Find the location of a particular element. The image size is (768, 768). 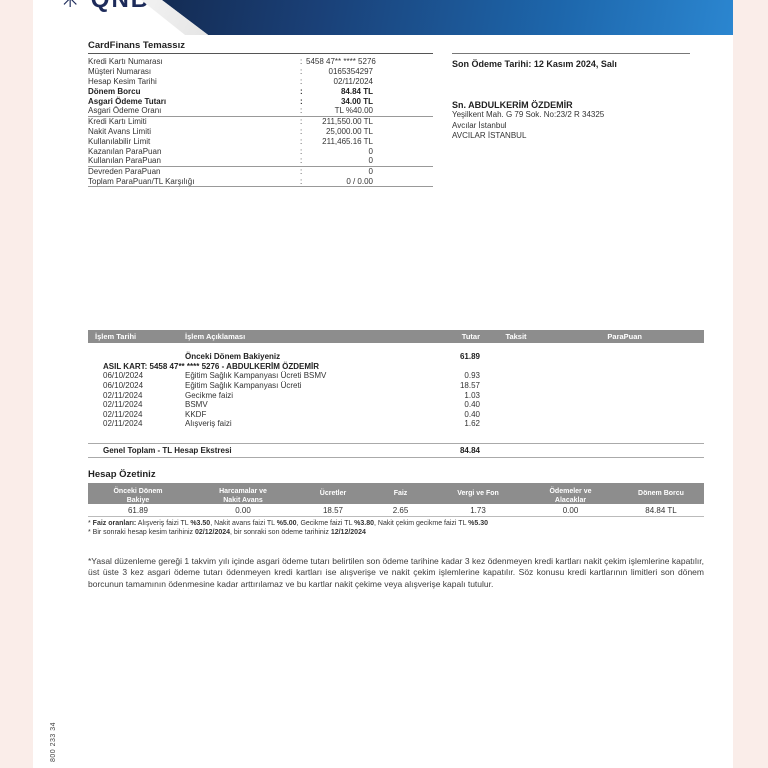

footnote-bold-segment: Faiz oranları: is located at coordinates (114, 523).